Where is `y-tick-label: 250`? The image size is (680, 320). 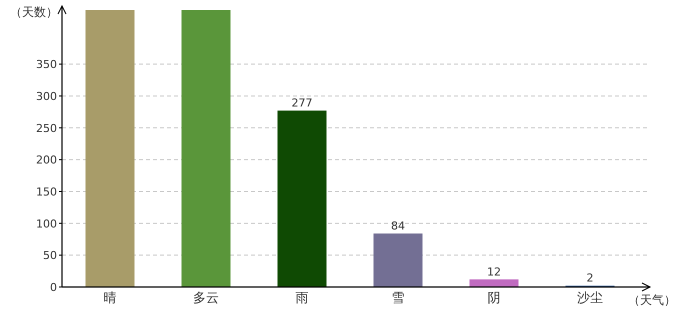 y-tick-label: 250 is located at coordinates (46, 128).